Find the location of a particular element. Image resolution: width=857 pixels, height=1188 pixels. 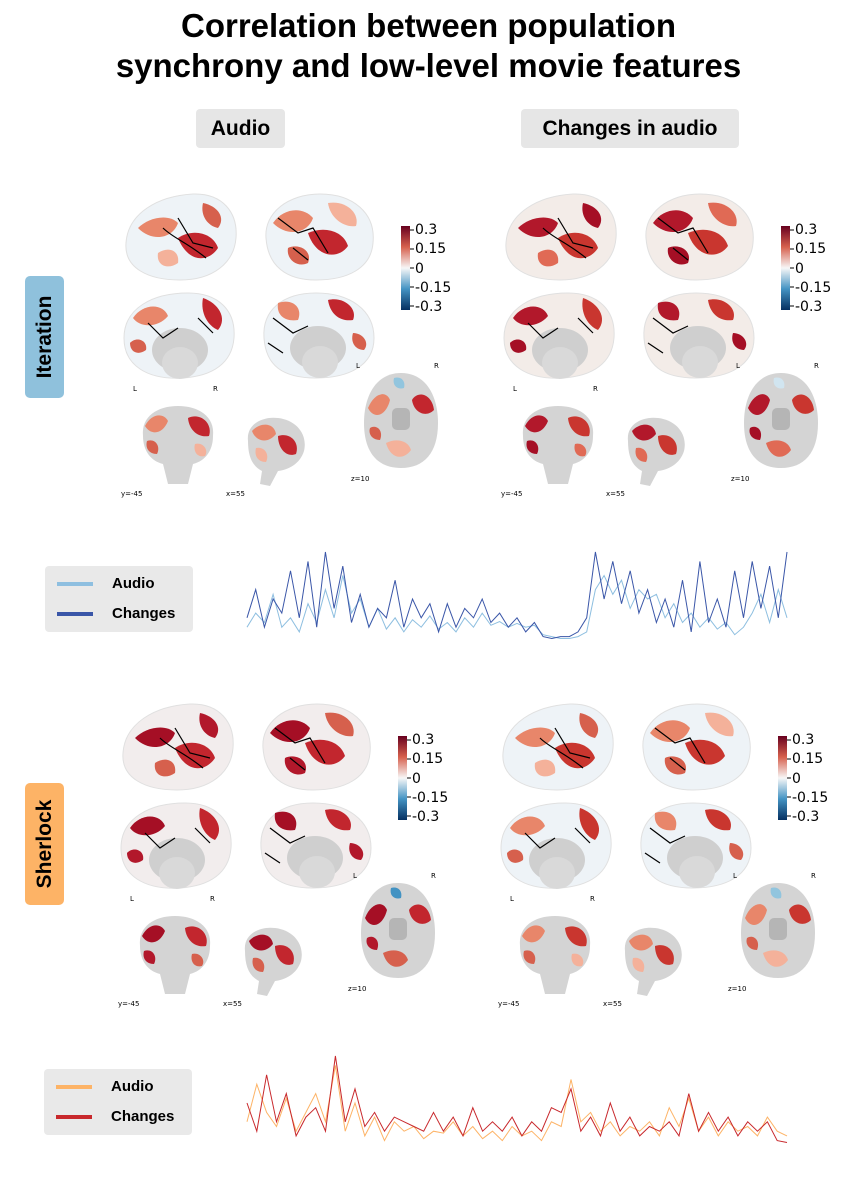

panel-sherlock-changes: 0.3 0.15 0 -0.15 -0.3 L R y=-45 x=55 L R is located at coordinates (676, 867).